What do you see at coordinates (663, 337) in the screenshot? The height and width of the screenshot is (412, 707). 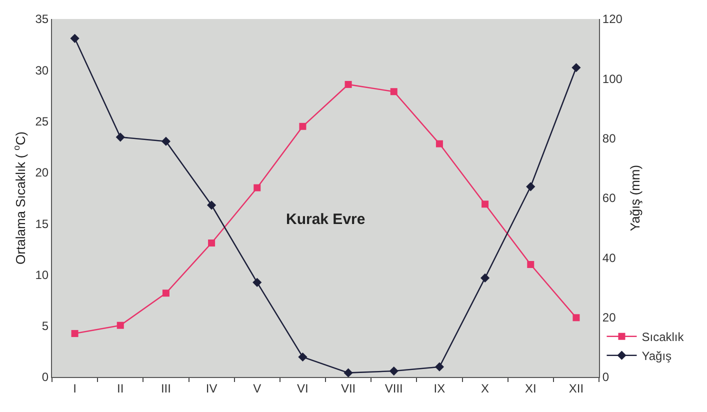 I see `legend-label: Sıcaklık` at bounding box center [663, 337].